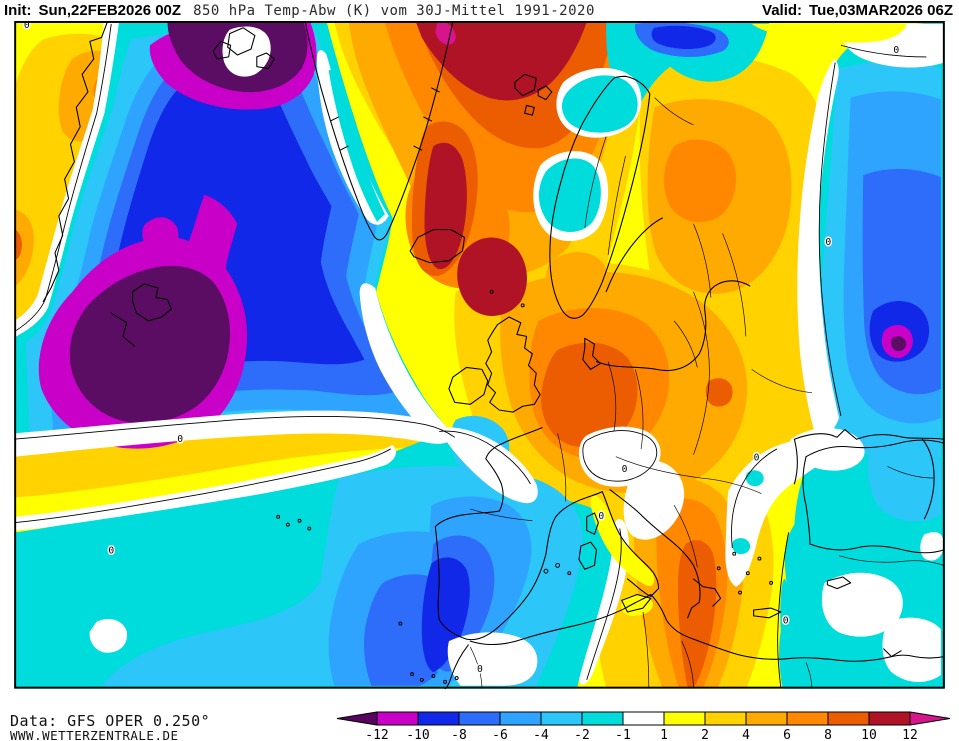  Describe the element at coordinates (500, 734) in the screenshot. I see `legend-tick-label: -6` at that location.